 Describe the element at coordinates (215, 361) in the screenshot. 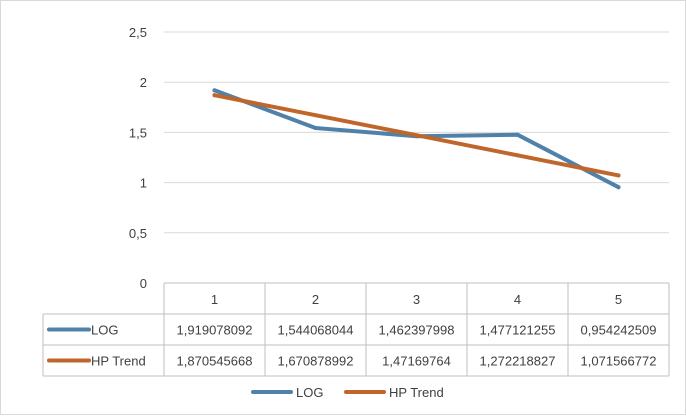

I see `data-label: 1,870545668` at that location.